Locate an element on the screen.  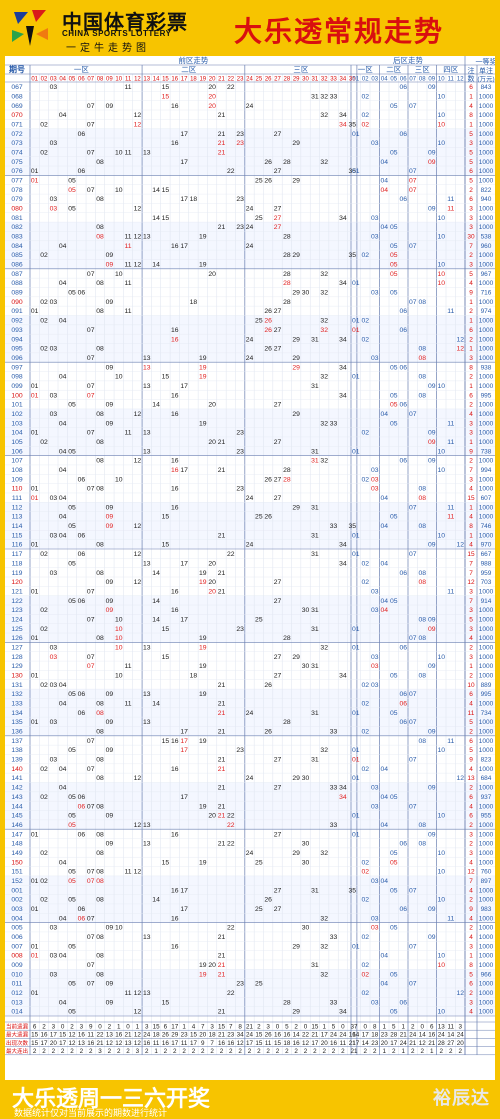
front-column-number: 03 is located at coordinates (53, 80).